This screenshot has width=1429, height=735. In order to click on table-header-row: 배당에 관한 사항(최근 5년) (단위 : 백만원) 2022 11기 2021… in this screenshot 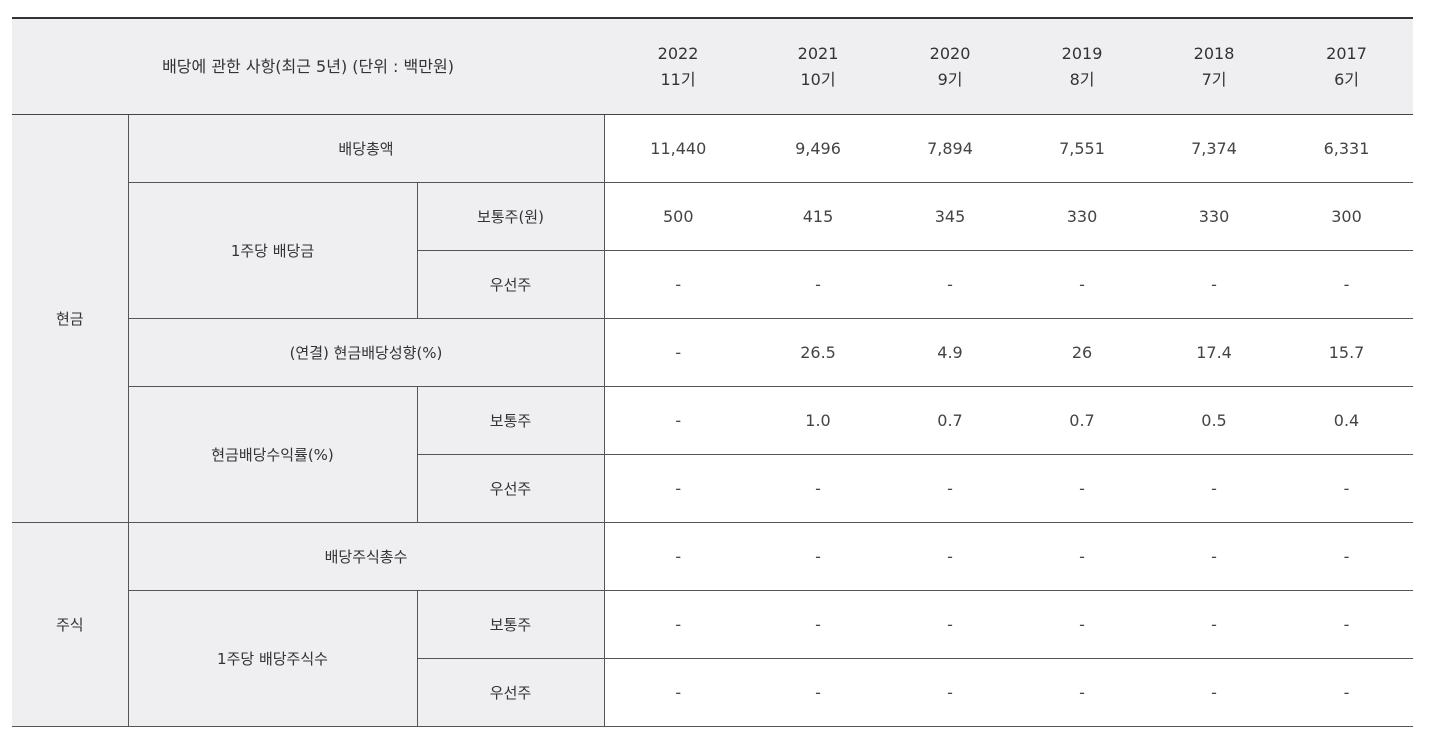, I will do `click(713, 66)`.